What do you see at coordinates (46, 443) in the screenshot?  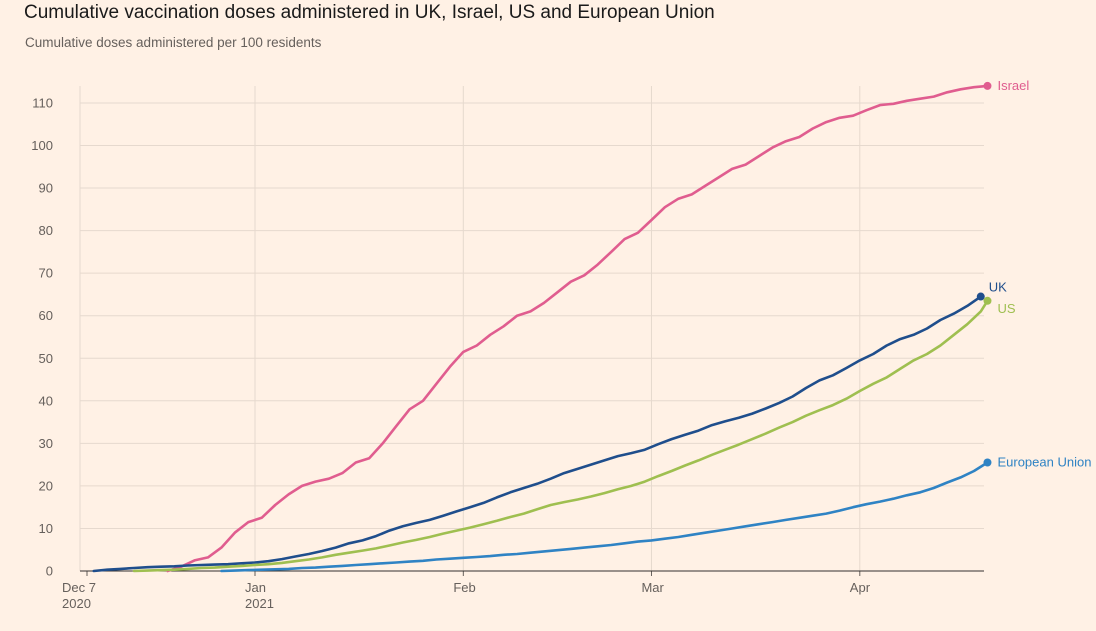 I see `y-tick-label: 30` at bounding box center [46, 443].